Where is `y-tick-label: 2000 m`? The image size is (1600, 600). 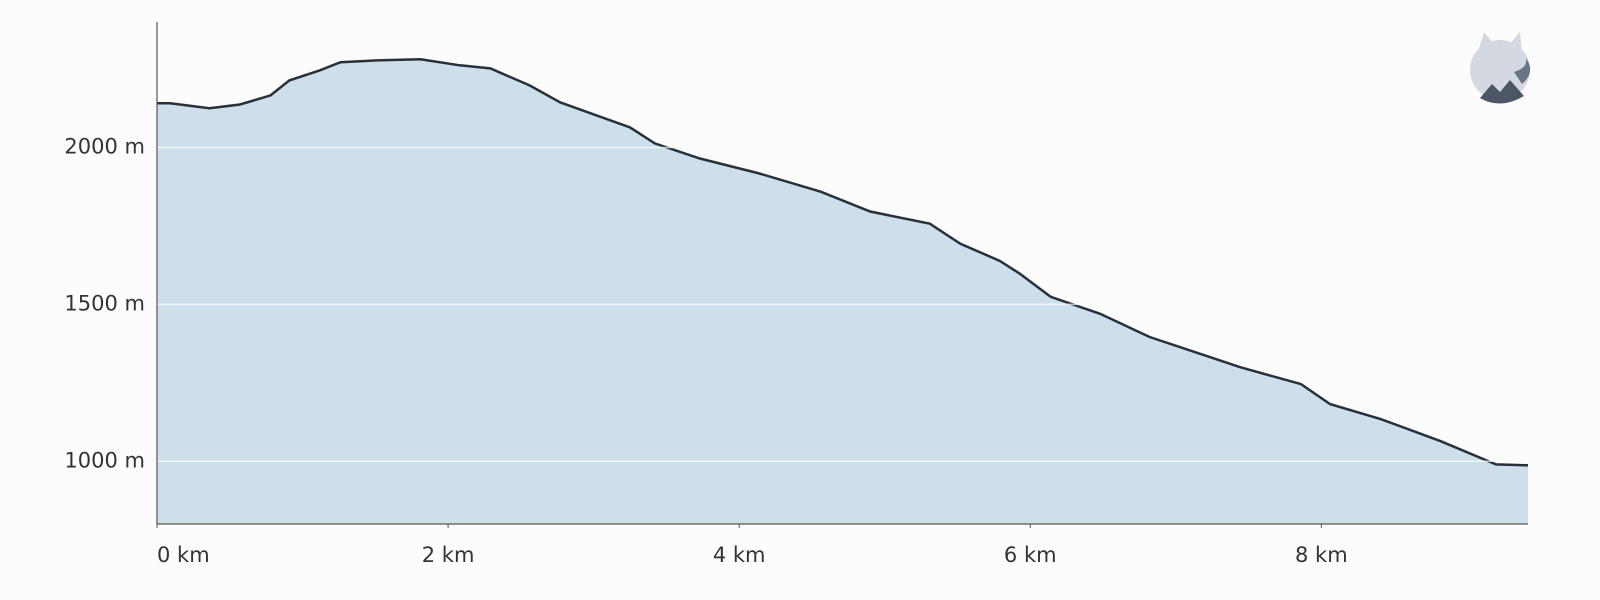 y-tick-label: 2000 m is located at coordinates (104, 147).